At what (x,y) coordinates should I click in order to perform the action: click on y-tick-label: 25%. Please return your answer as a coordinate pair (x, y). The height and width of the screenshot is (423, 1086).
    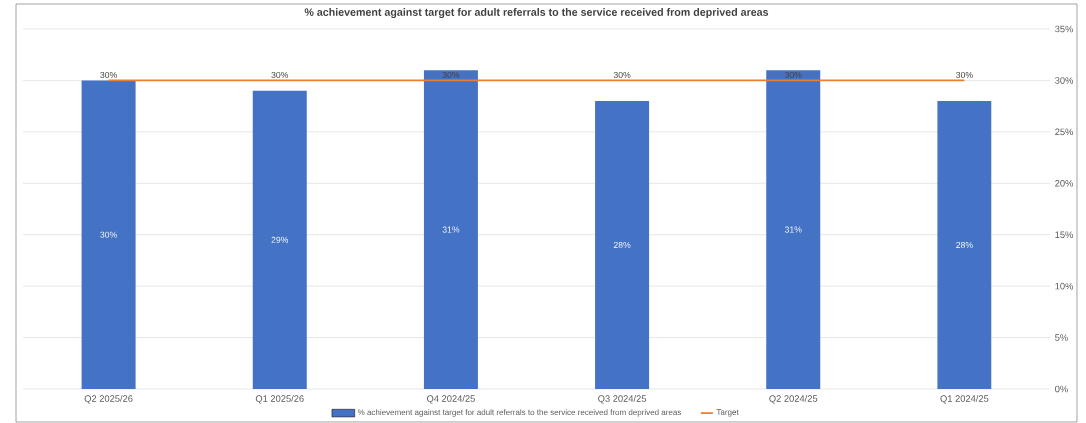
    Looking at the image, I should click on (1064, 132).